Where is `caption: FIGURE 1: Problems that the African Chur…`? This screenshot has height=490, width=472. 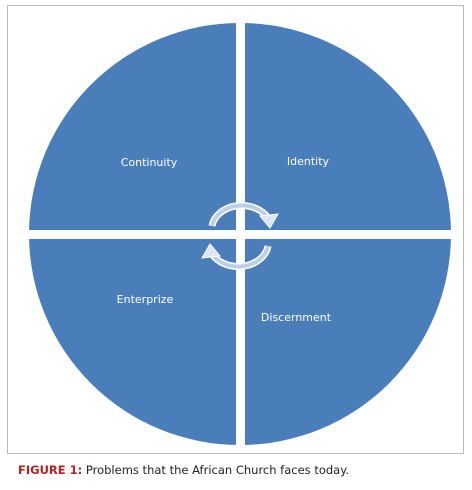
caption: FIGURE 1: Problems that the African Chur… is located at coordinates (183, 470).